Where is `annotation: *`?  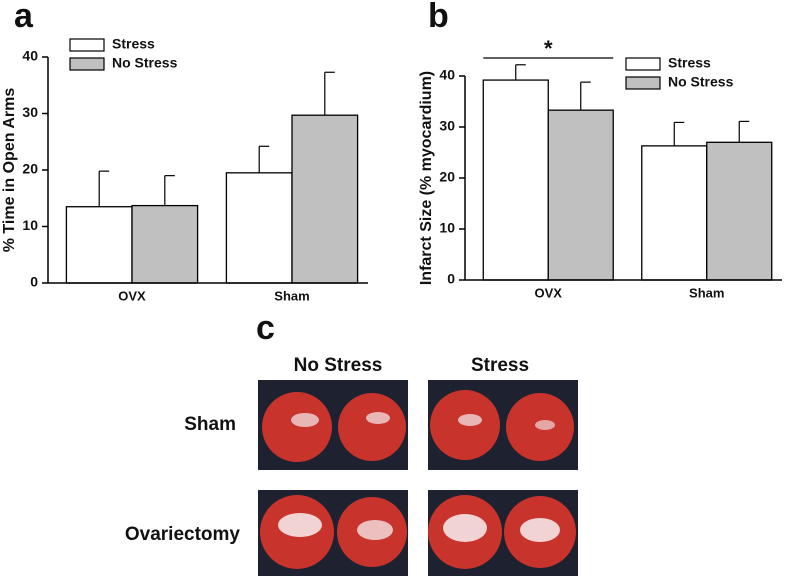 annotation: * is located at coordinates (548, 48).